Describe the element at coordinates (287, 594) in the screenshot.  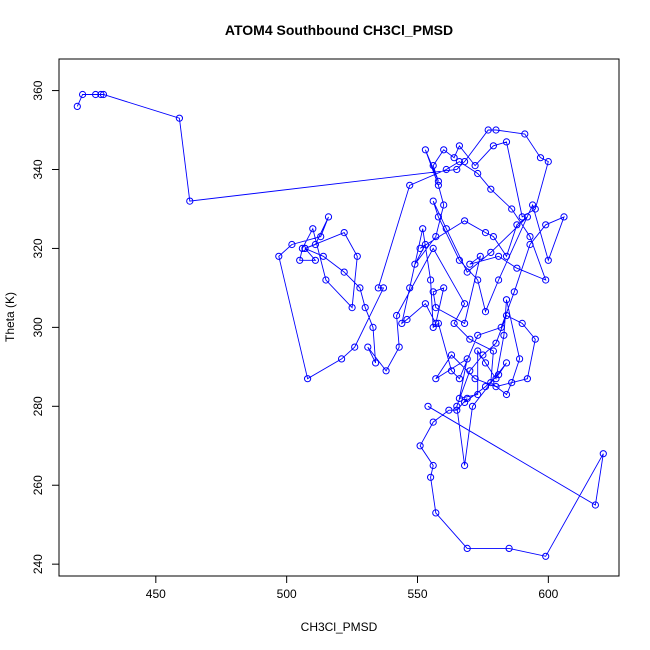
I see `x-tick-label: 500` at that location.